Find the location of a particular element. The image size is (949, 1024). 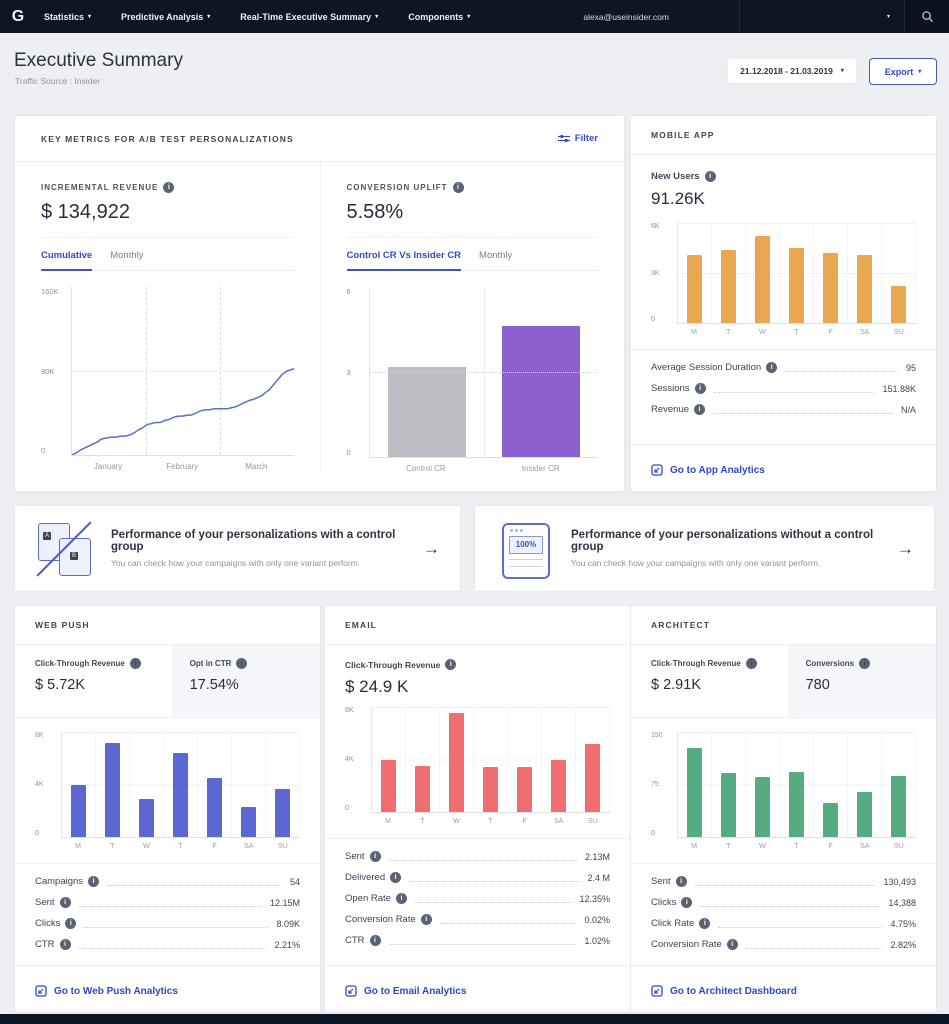

full-traffic-icon: 100% is located at coordinates (524, 549).